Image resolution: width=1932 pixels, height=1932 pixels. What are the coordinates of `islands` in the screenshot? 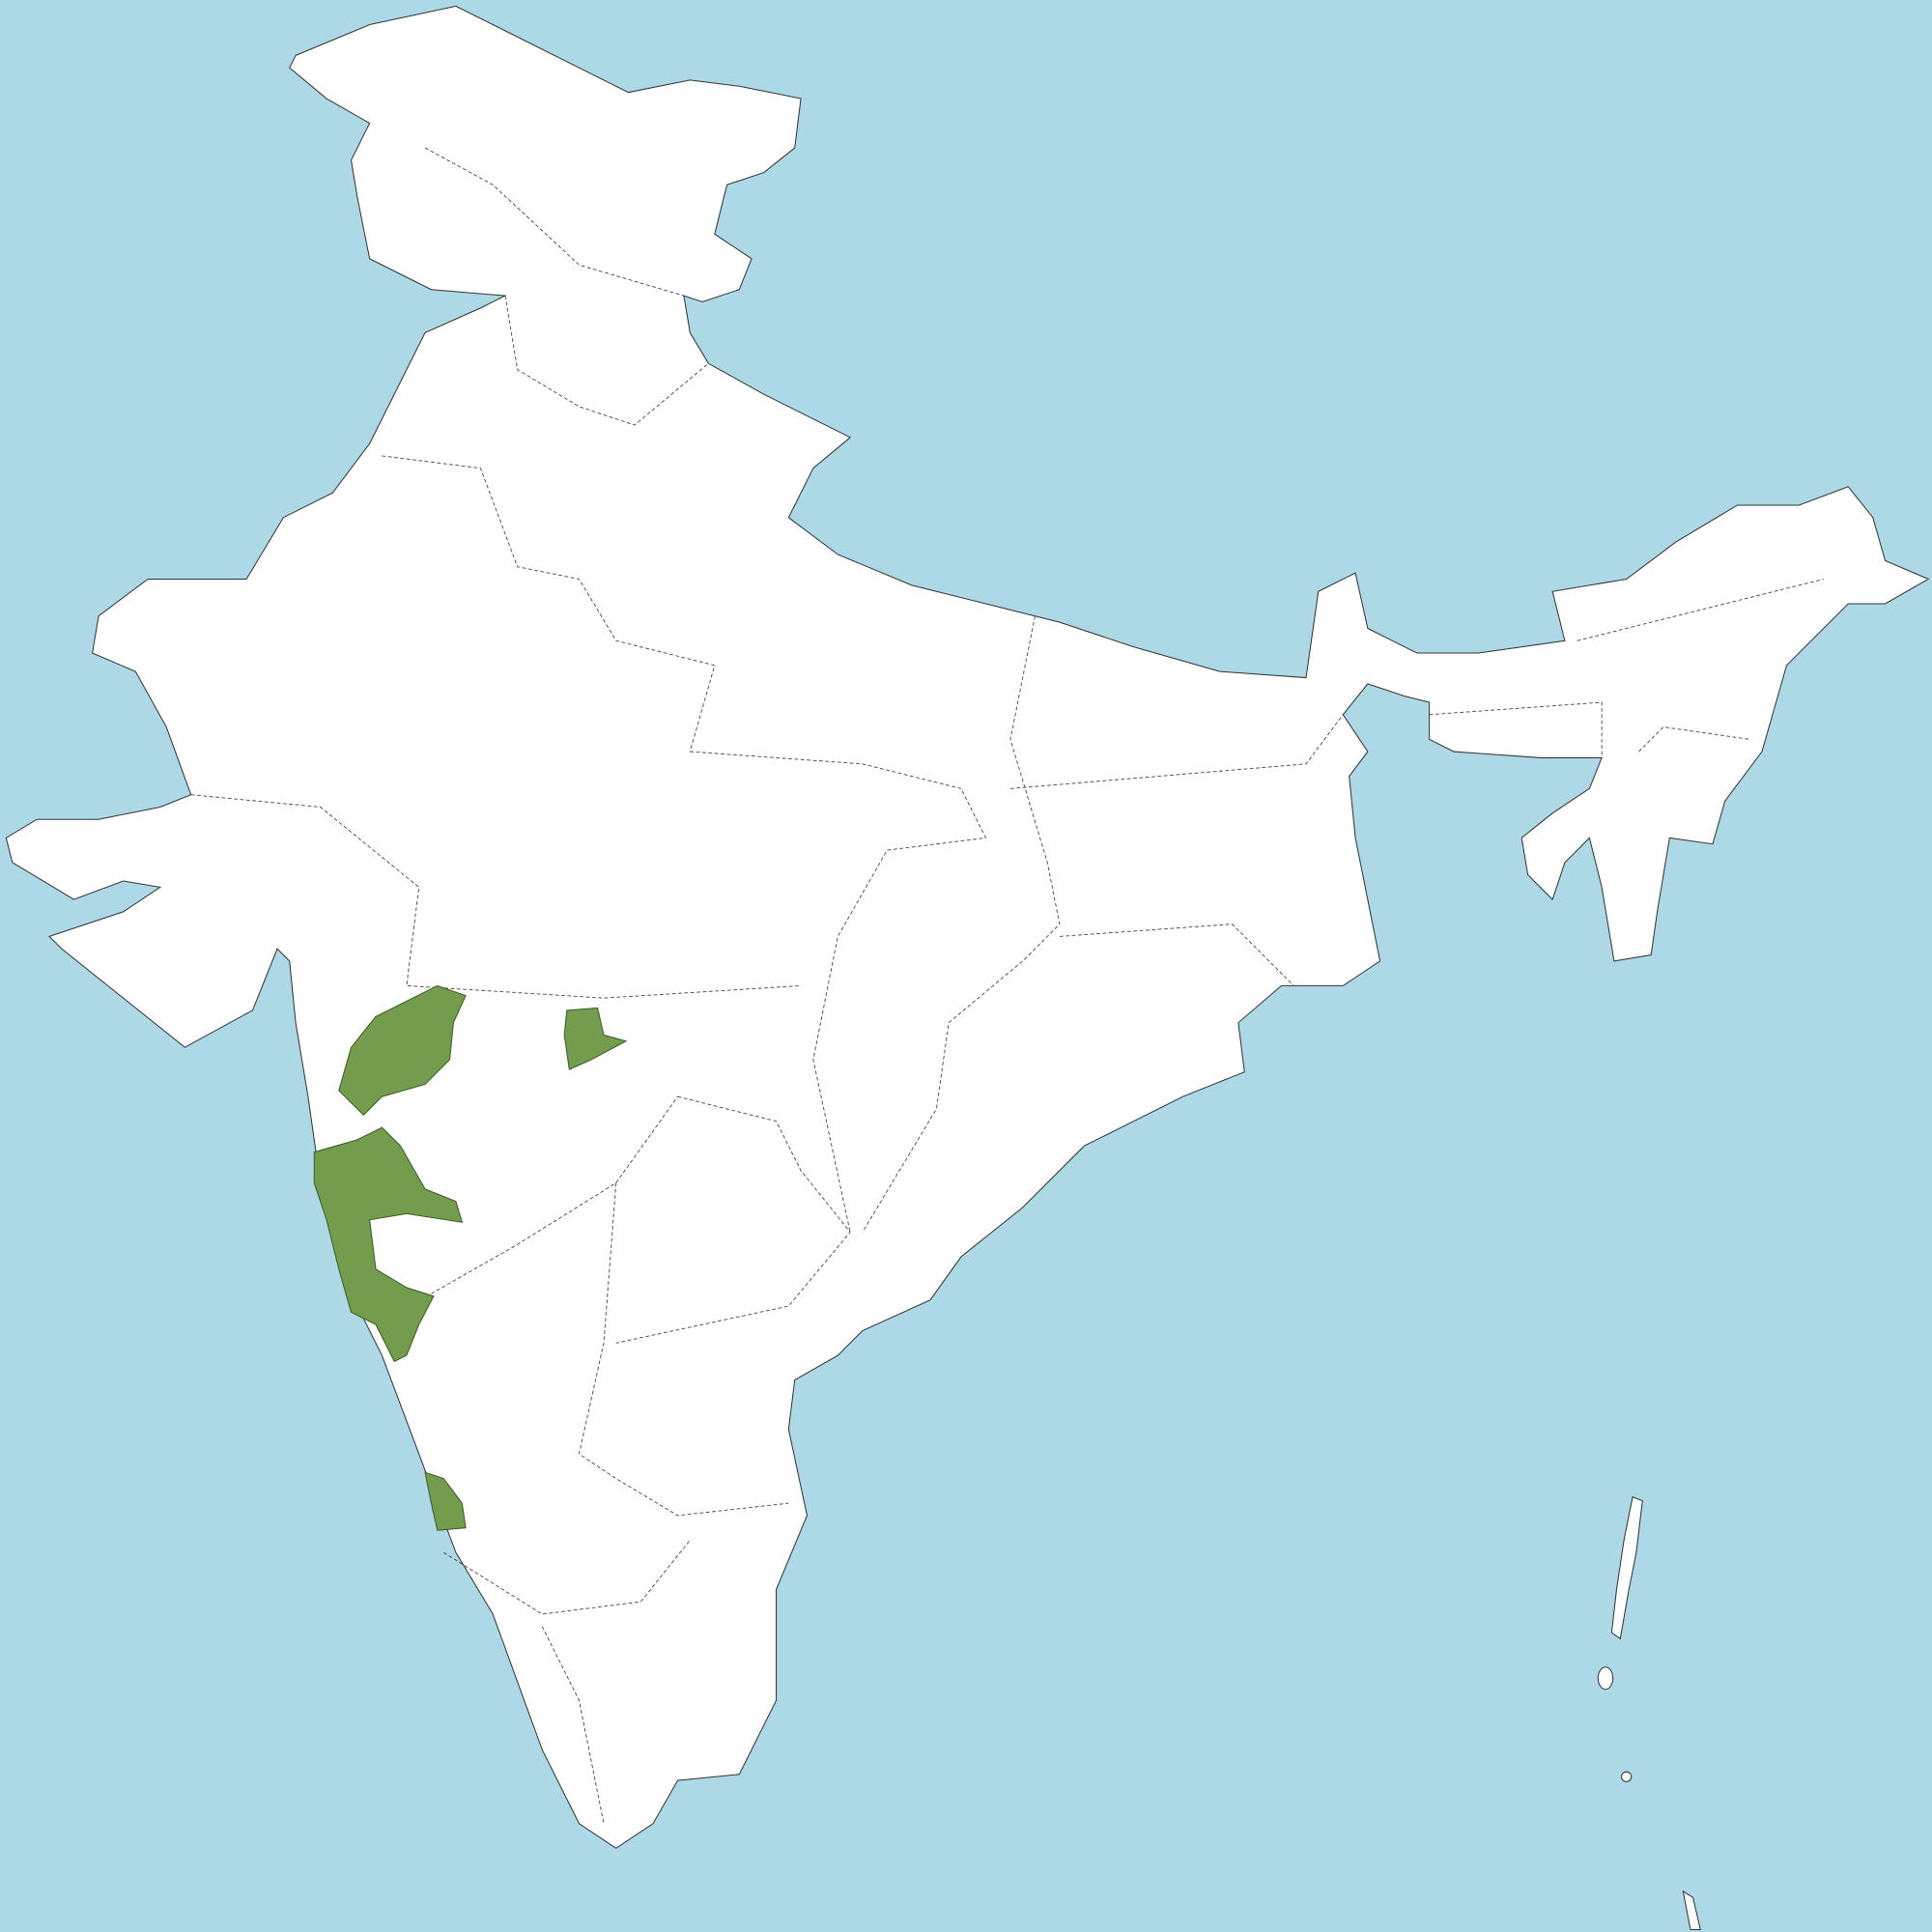 It's located at (1649, 1713).